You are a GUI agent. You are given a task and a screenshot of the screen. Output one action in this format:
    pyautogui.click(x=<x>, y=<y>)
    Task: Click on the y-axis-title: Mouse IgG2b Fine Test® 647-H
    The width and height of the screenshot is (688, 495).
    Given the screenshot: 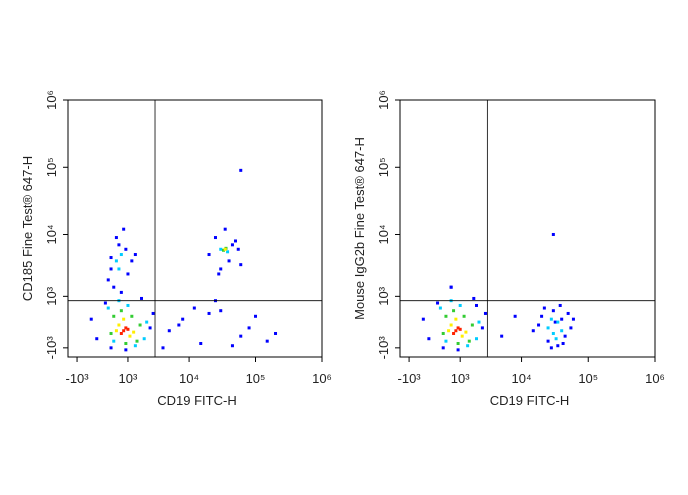 What is the action you would take?
    pyautogui.click(x=359, y=228)
    